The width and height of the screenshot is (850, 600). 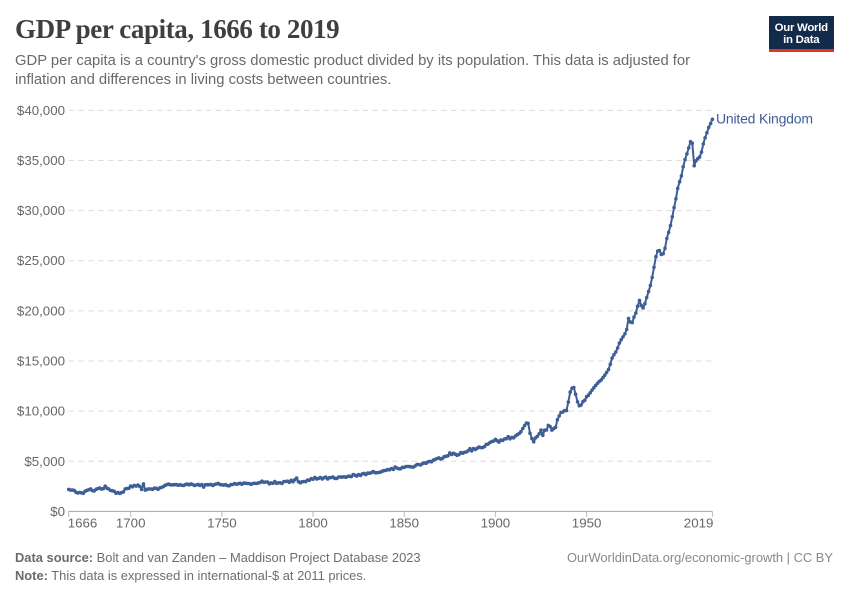 I want to click on svg-text: $10,000, so click(x=41, y=411).